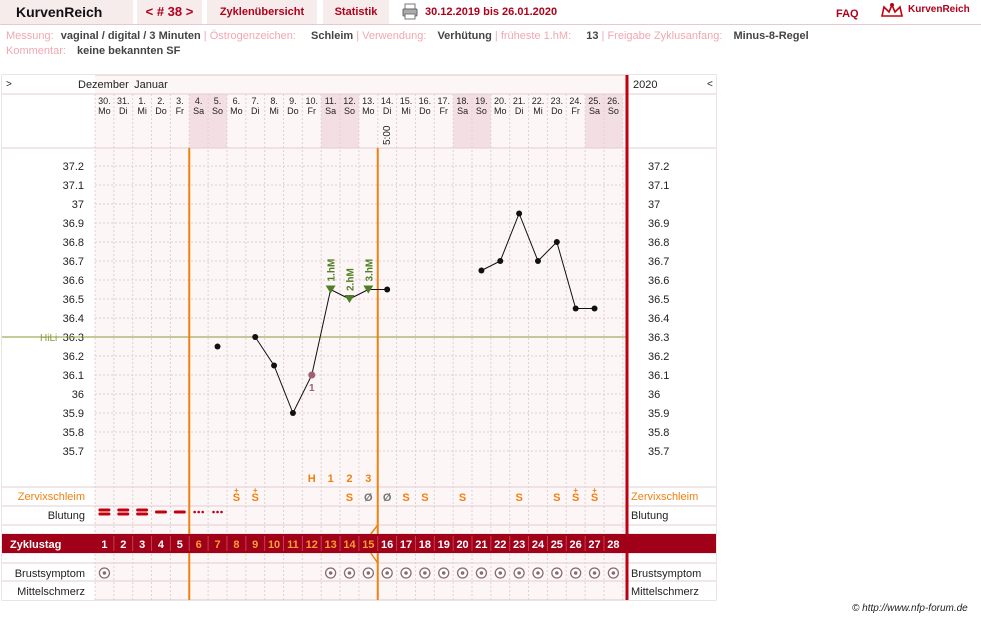 The height and width of the screenshot is (621, 981). I want to click on weekday-label: Do, so click(557, 111).